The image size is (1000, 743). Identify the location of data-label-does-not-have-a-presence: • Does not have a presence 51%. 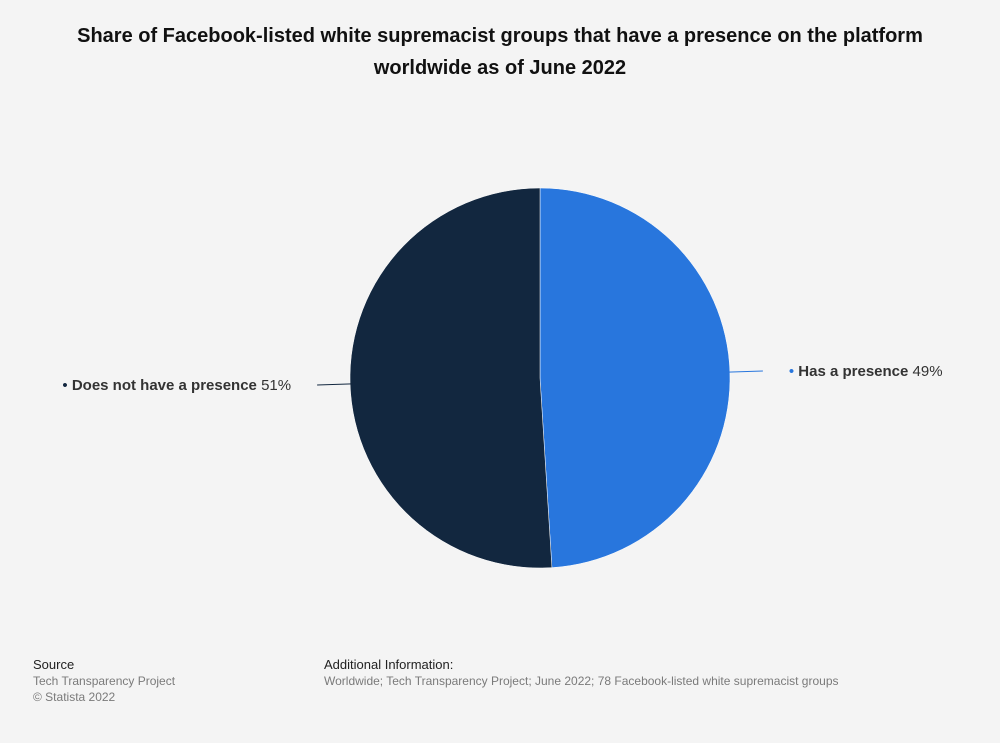
(176, 385).